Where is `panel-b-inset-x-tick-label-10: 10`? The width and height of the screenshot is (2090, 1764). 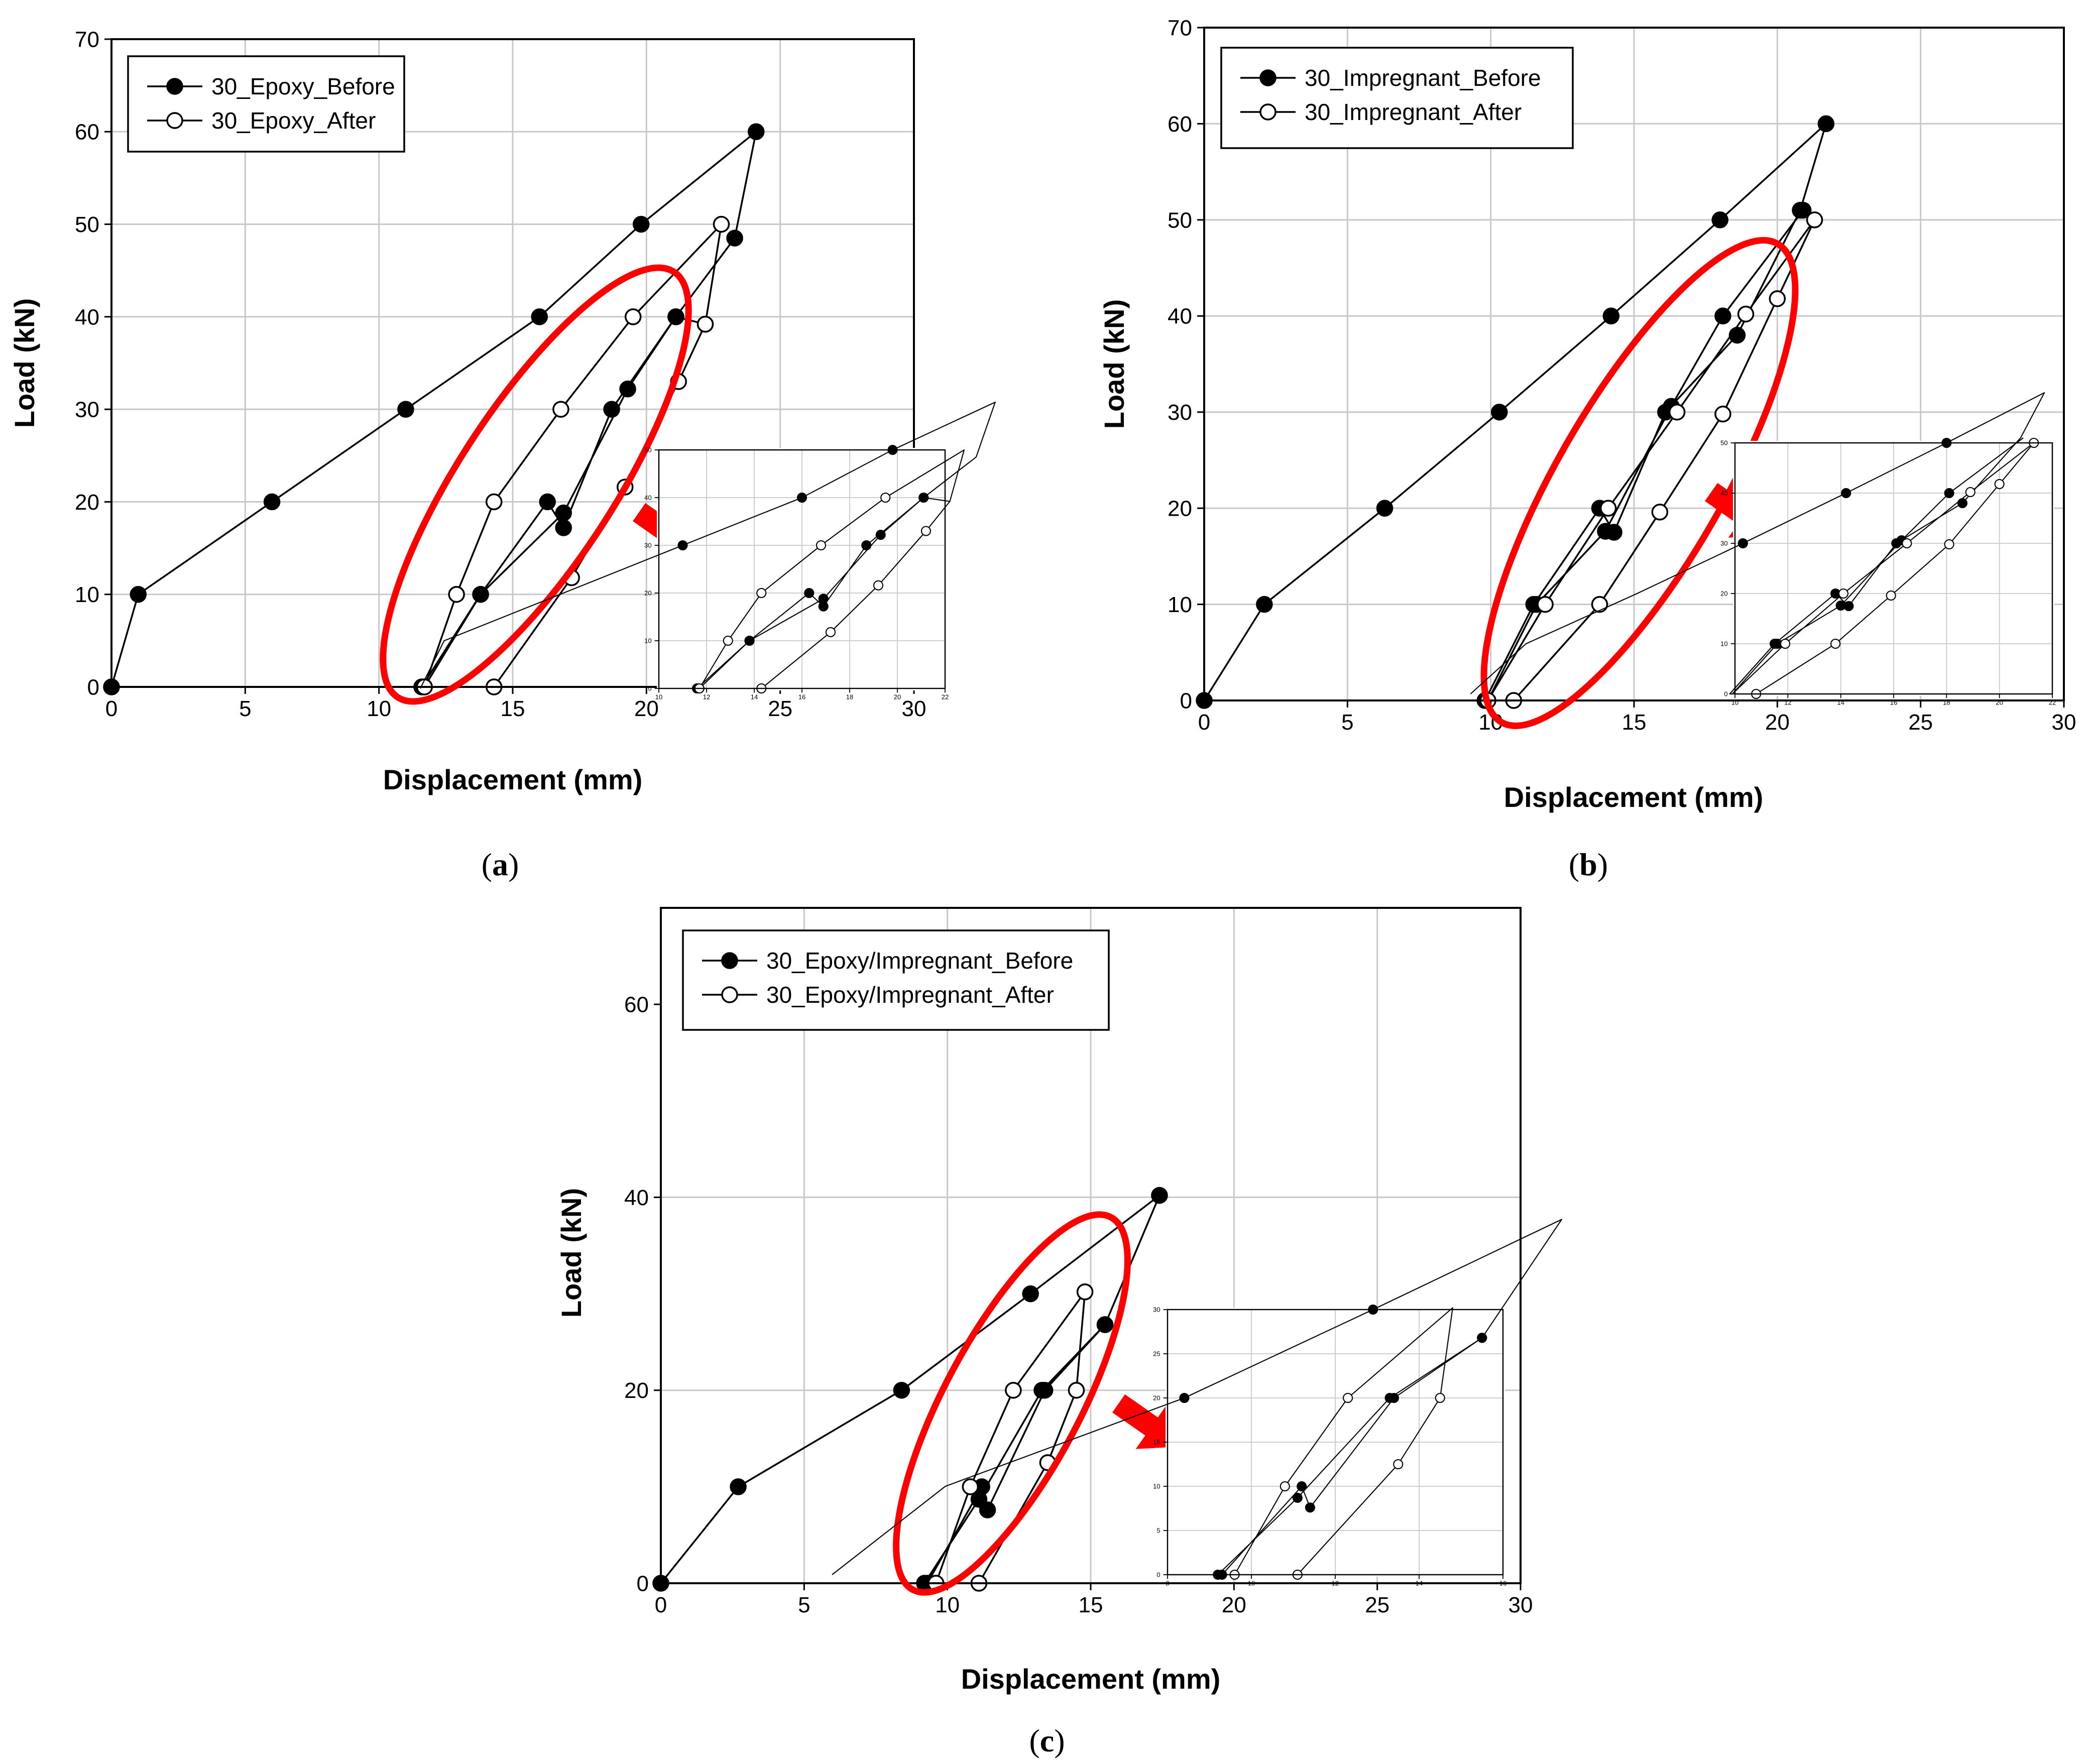
panel-b-inset-x-tick-label-10: 10 is located at coordinates (1734, 702).